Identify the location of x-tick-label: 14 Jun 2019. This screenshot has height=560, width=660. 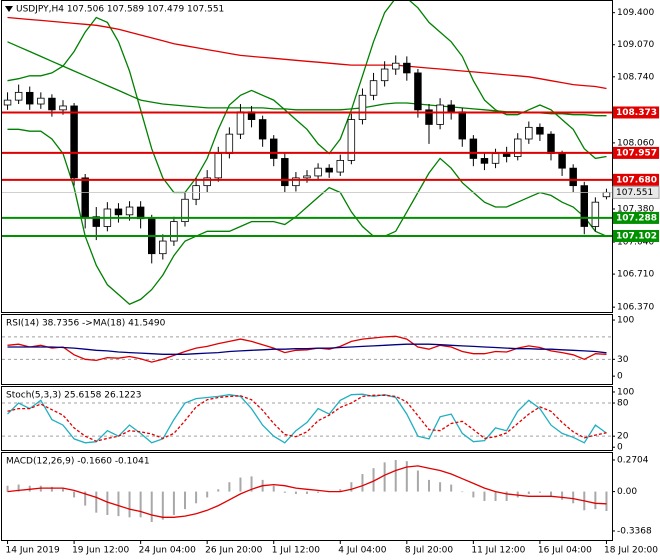
(33, 551).